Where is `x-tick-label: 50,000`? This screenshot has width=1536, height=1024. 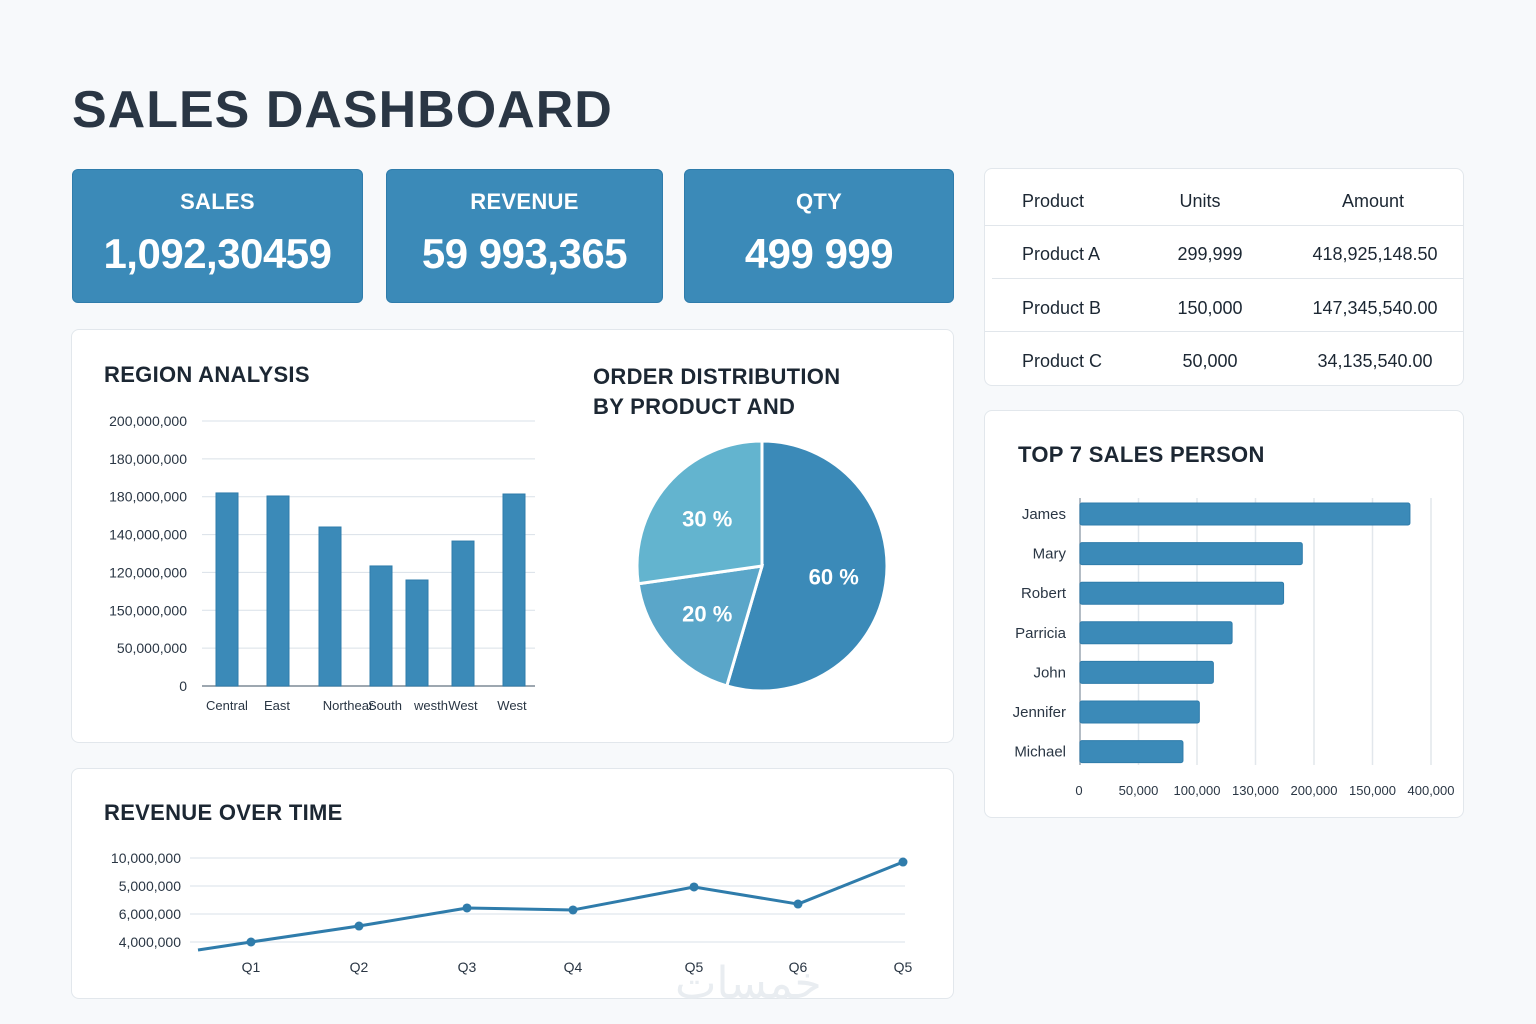
x-tick-label: 50,000 is located at coordinates (1139, 790).